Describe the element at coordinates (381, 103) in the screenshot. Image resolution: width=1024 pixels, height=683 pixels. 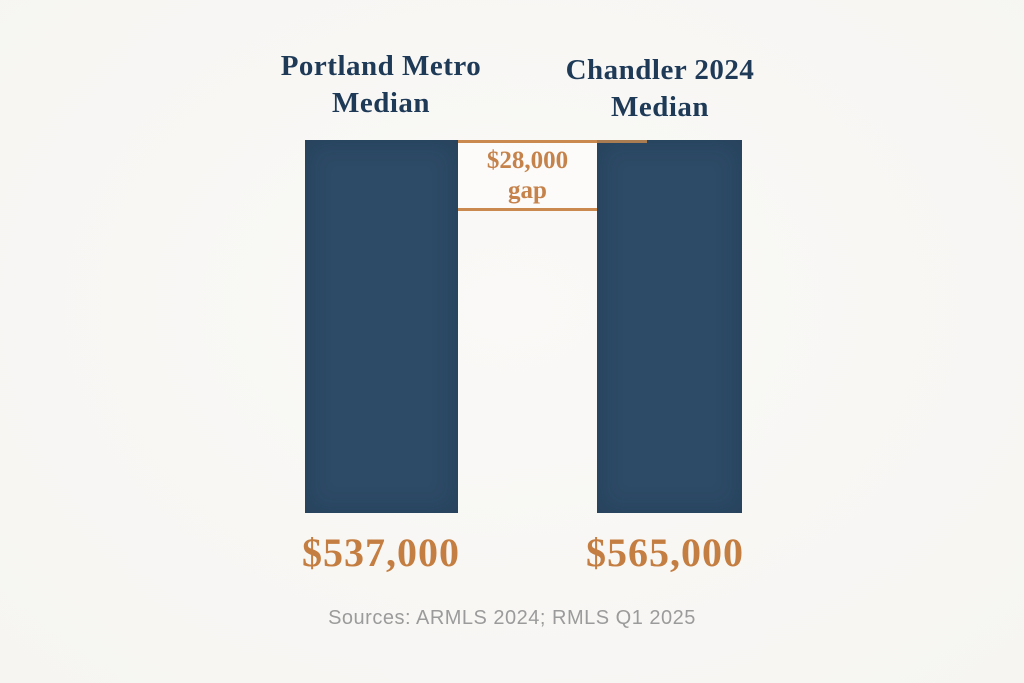
I see `bar-label-portland-line2: Median` at that location.